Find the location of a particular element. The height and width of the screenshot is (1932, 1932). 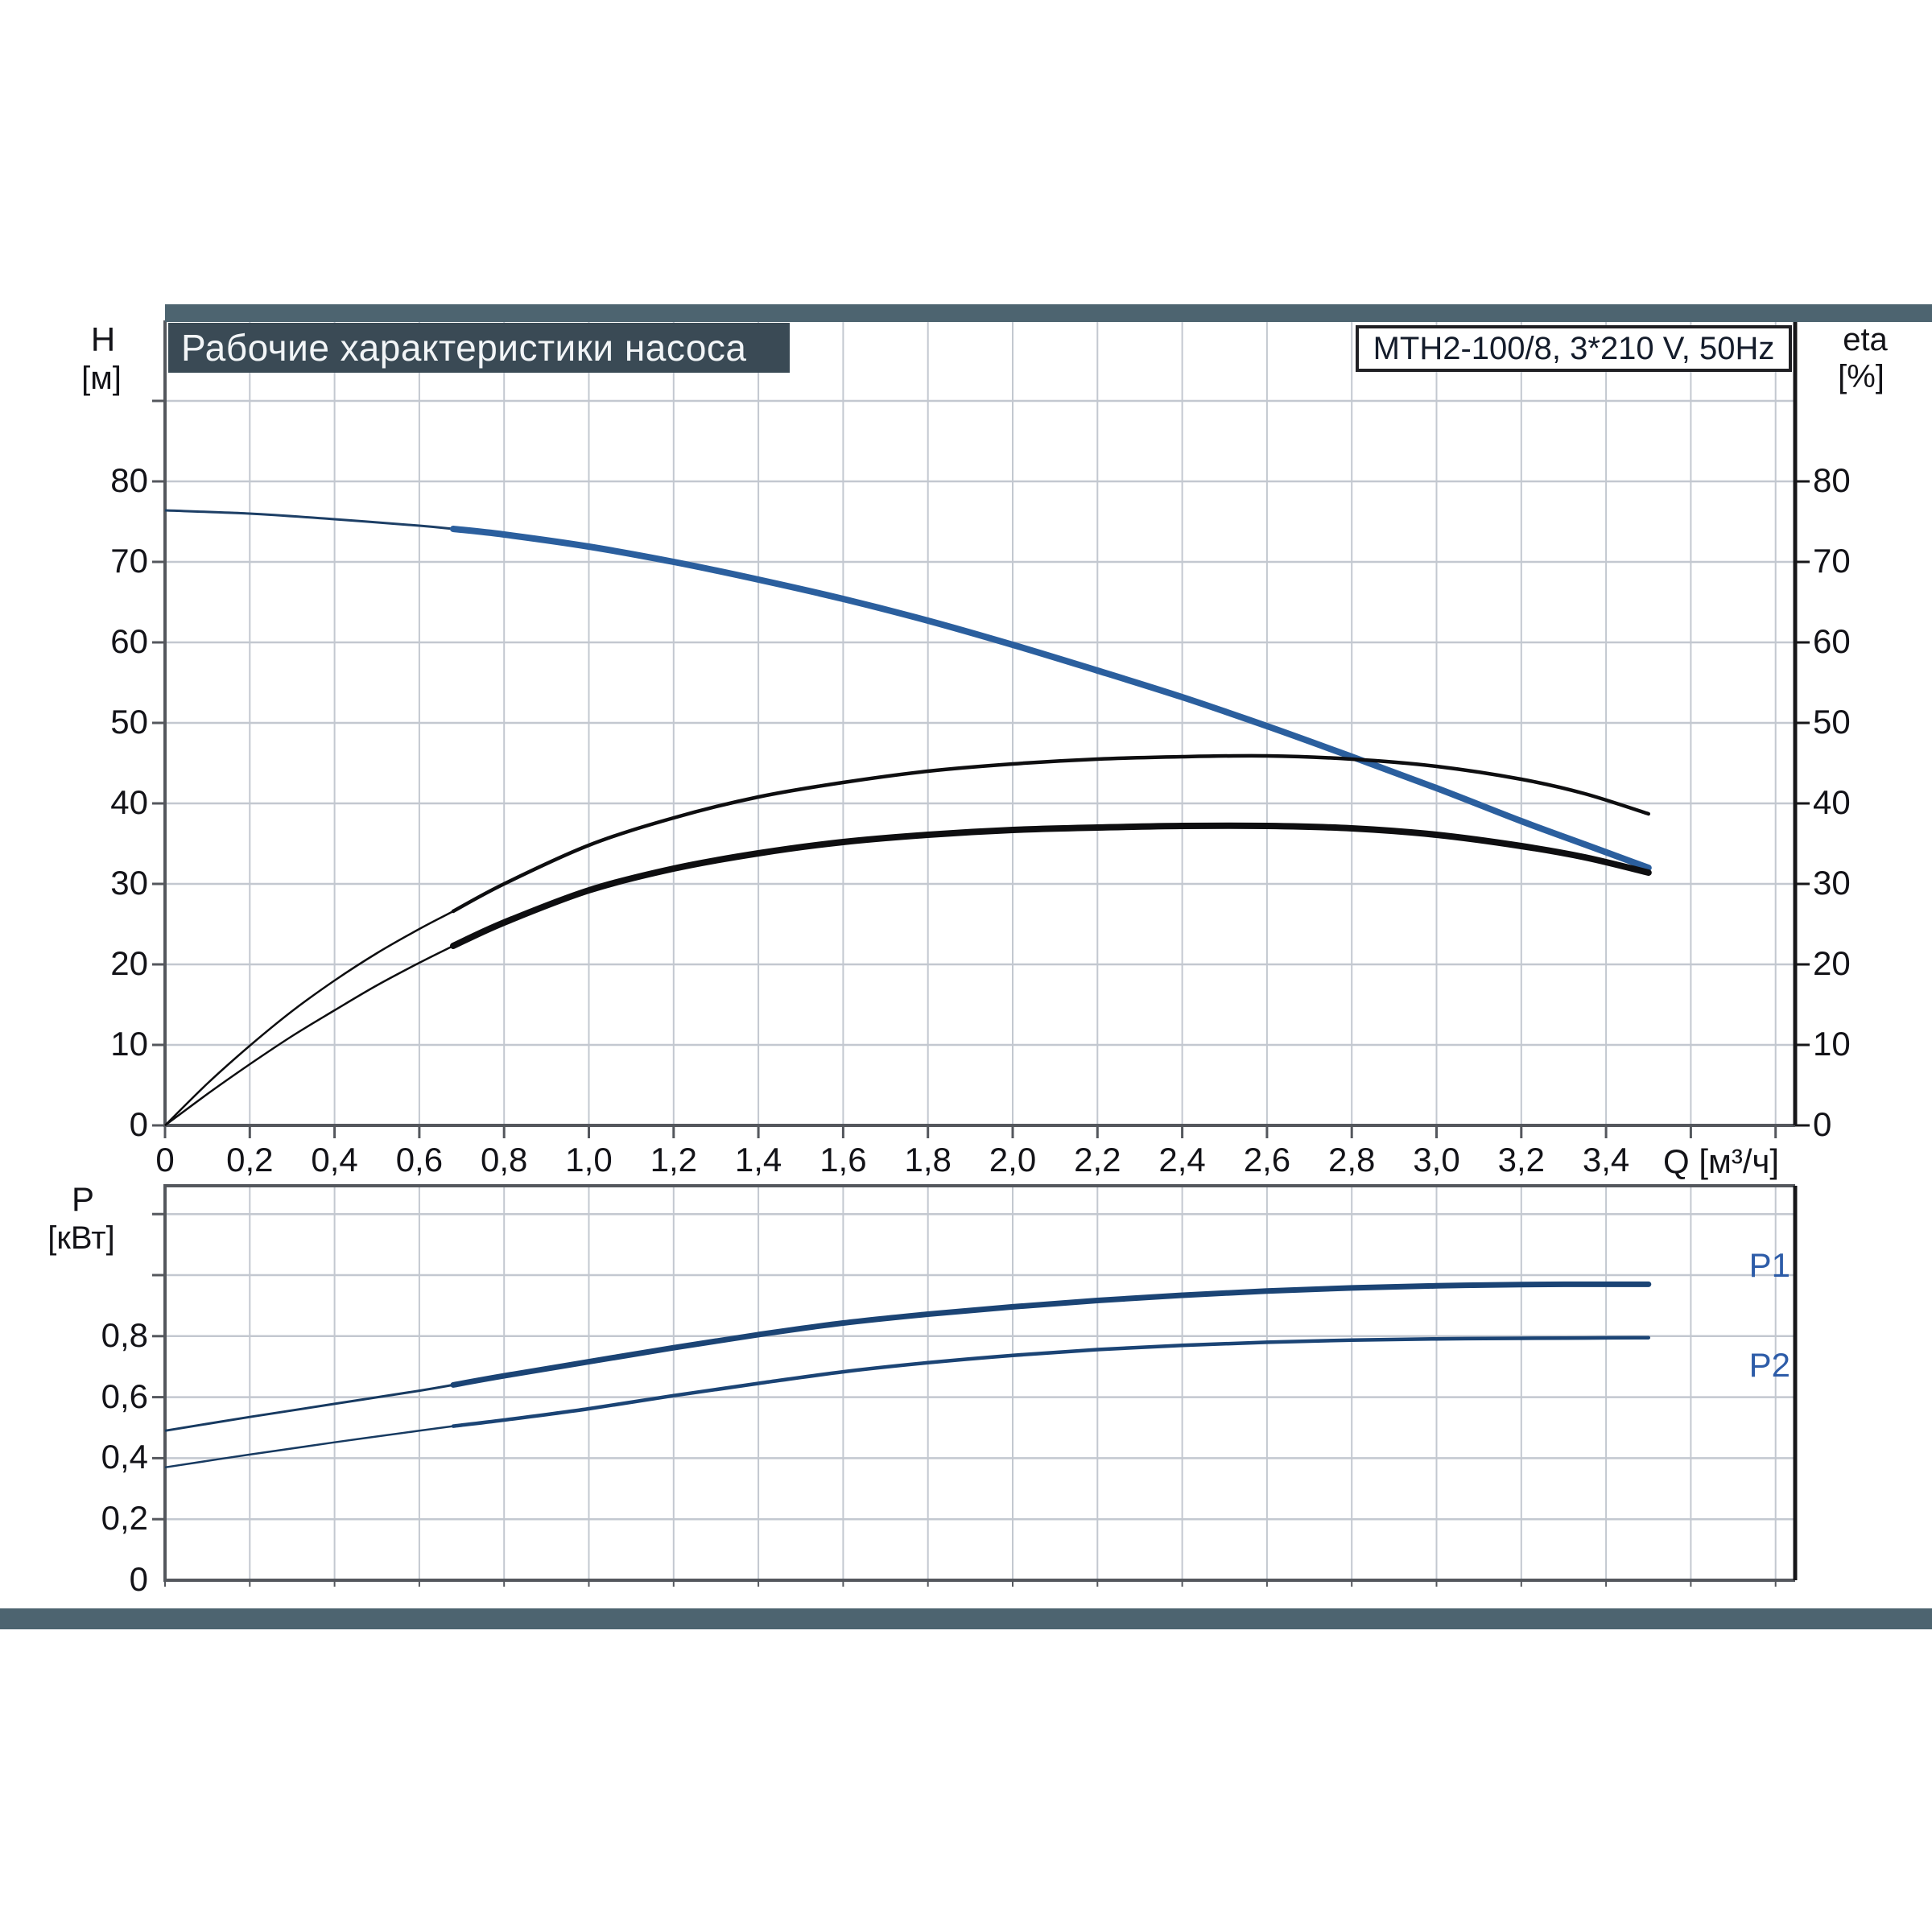

curve-eta-thin is located at coordinates (309, 1018).